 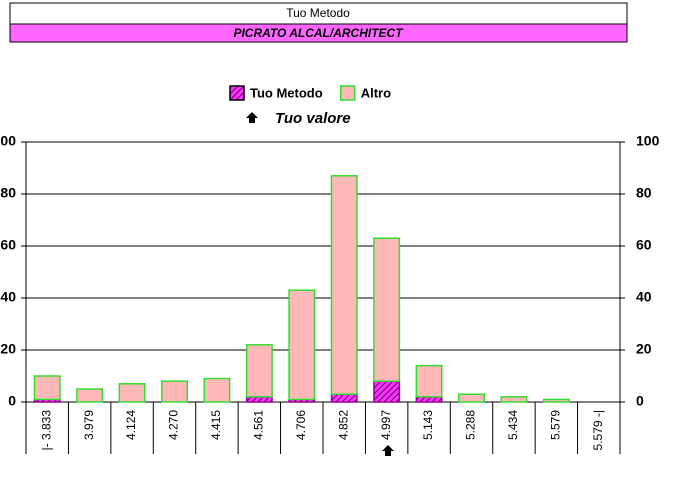 I want to click on marker-label: Tuo valore, so click(x=313, y=118).